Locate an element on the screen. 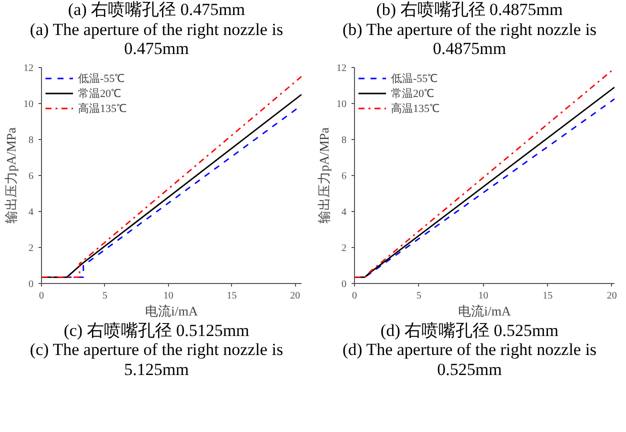  text: (b) The aperture of the right nozzle is 0.4875mm is located at coordinates (469, 39).